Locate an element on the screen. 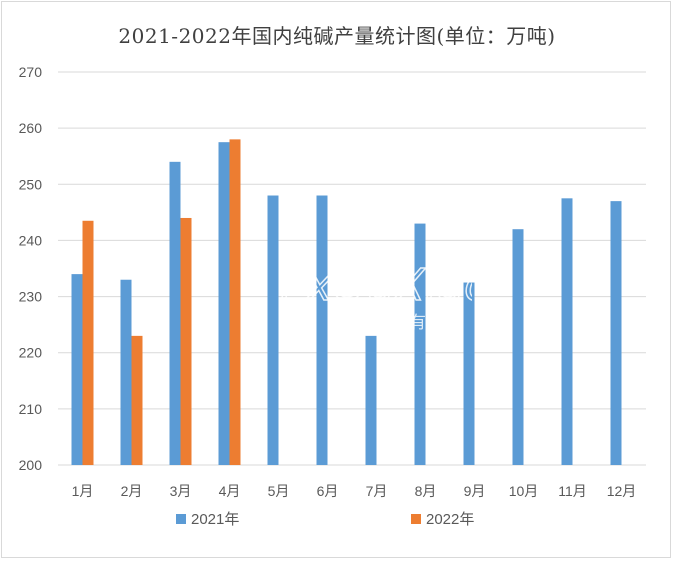 Image resolution: width=674 pixels, height=562 pixels. x-tick-label: 11月 is located at coordinates (572, 491).